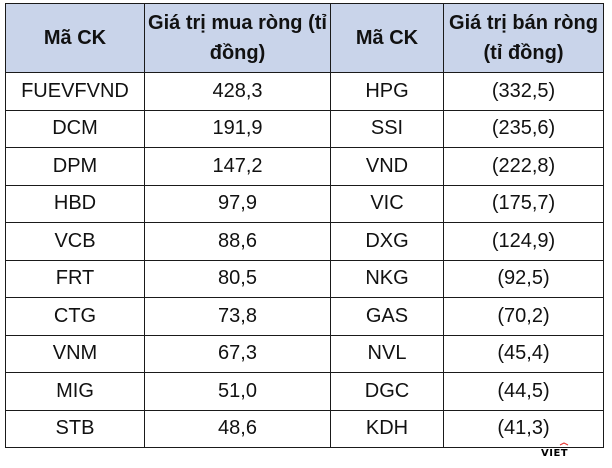 Image resolution: width=612 pixels, height=468 pixels. I want to click on table-row: MIG 51,0 DGC (44,5), so click(304, 391).